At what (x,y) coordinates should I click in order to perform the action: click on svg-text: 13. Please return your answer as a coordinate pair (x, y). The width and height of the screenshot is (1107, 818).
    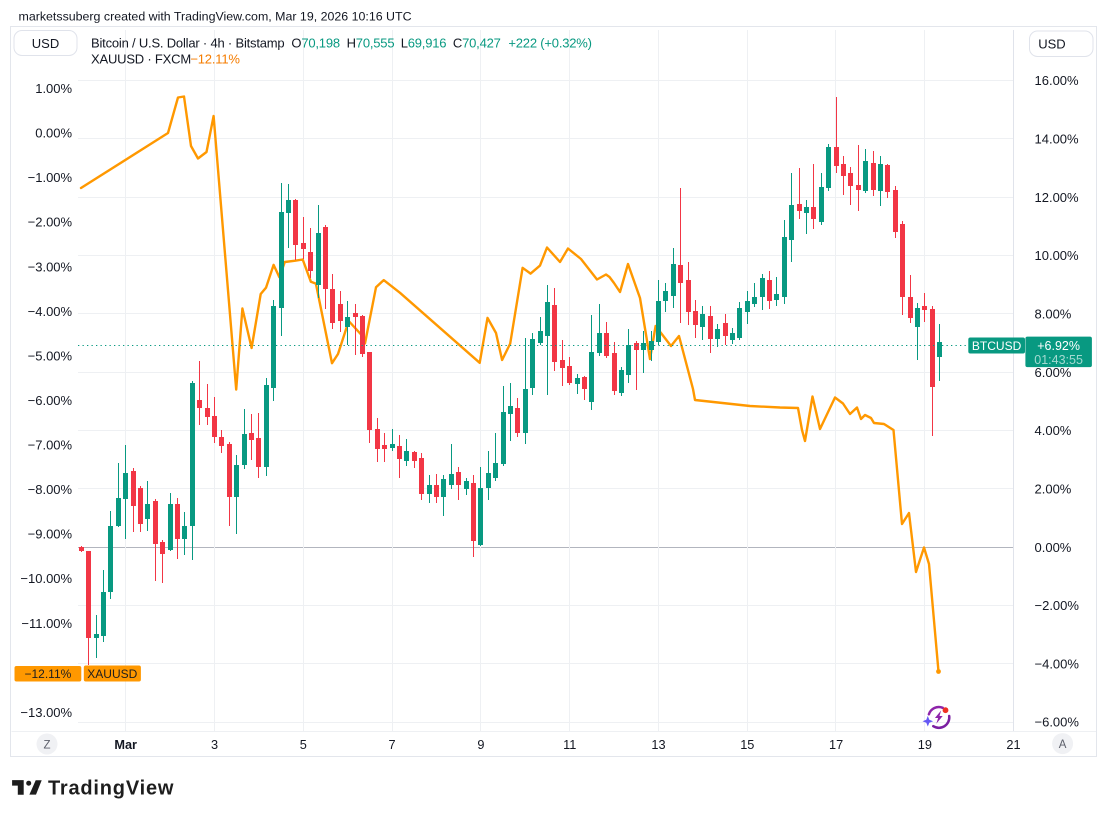
    Looking at the image, I should click on (658, 744).